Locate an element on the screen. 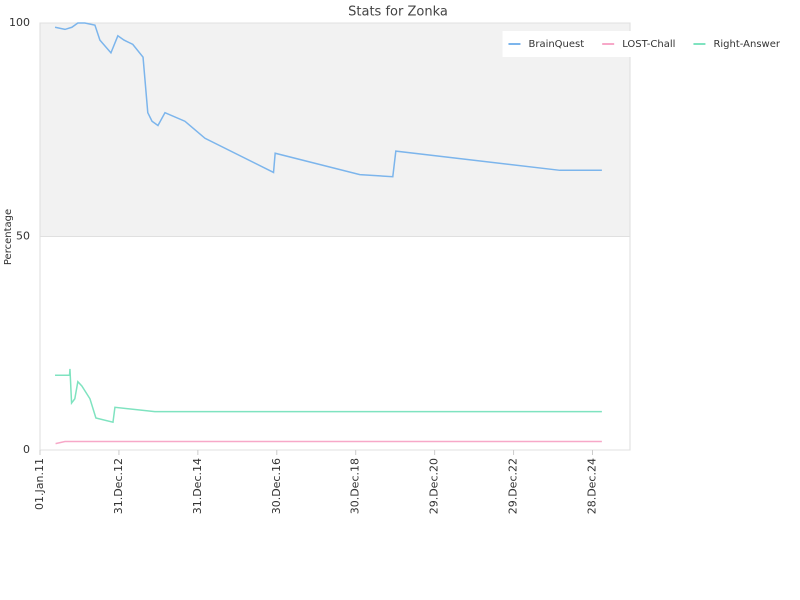 This screenshot has height=600, width=800. x-tick-label: 31.Dec.14 is located at coordinates (197, 486).